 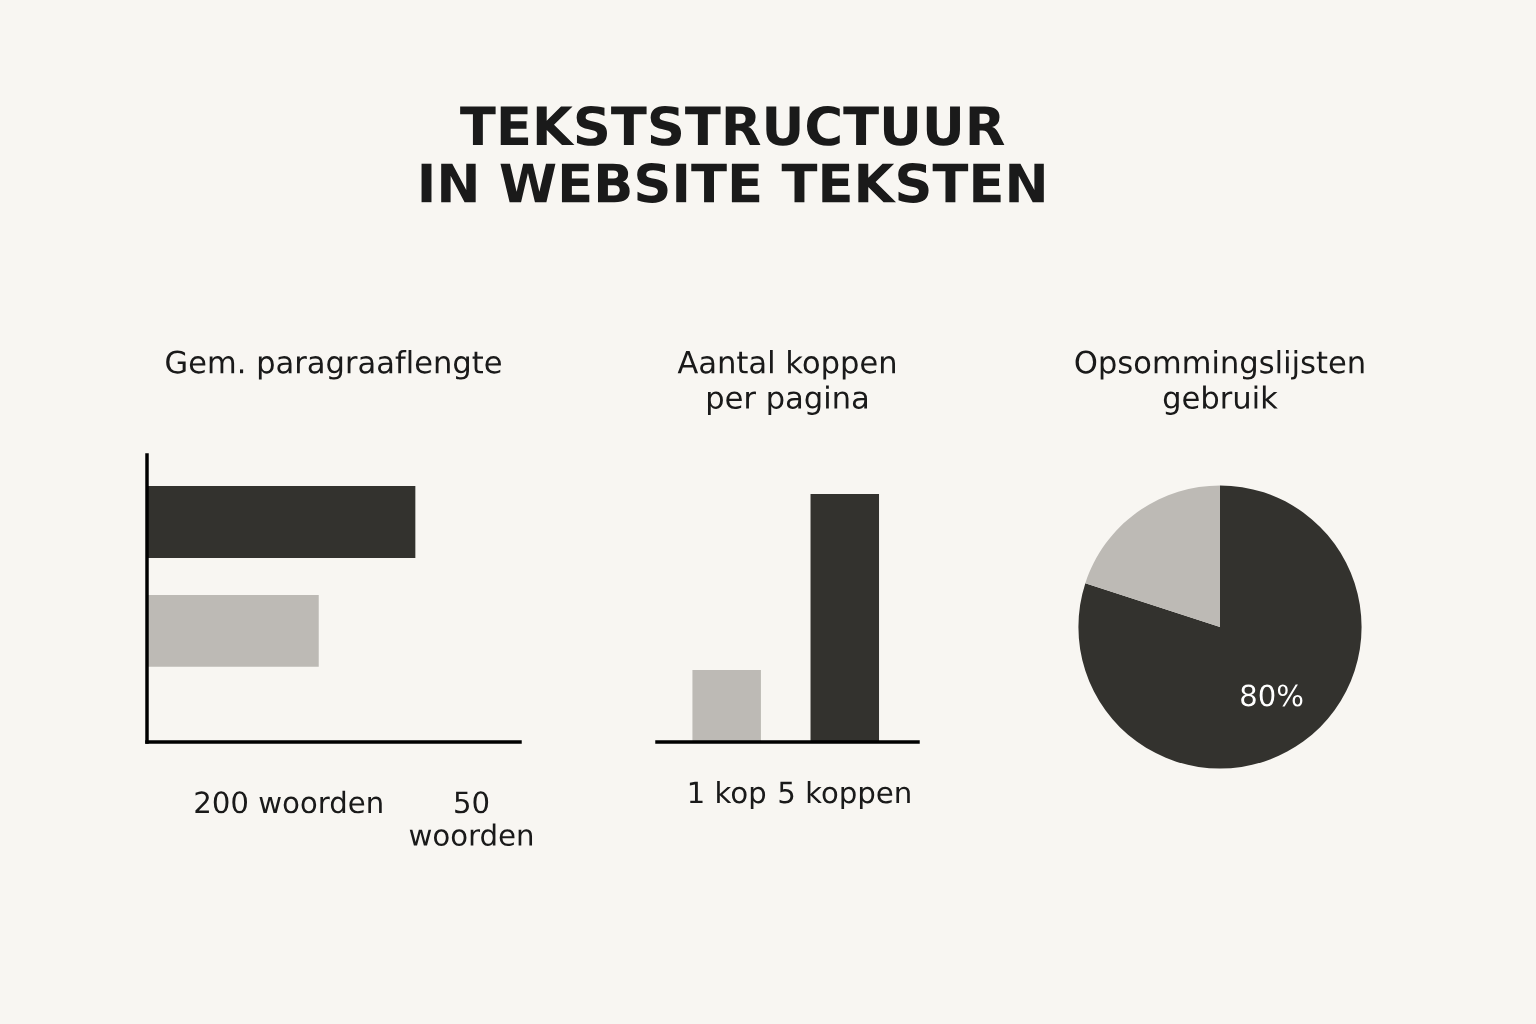 I want to click on chart-subtitle: Gem. paragraaflengte, so click(x=333, y=365).